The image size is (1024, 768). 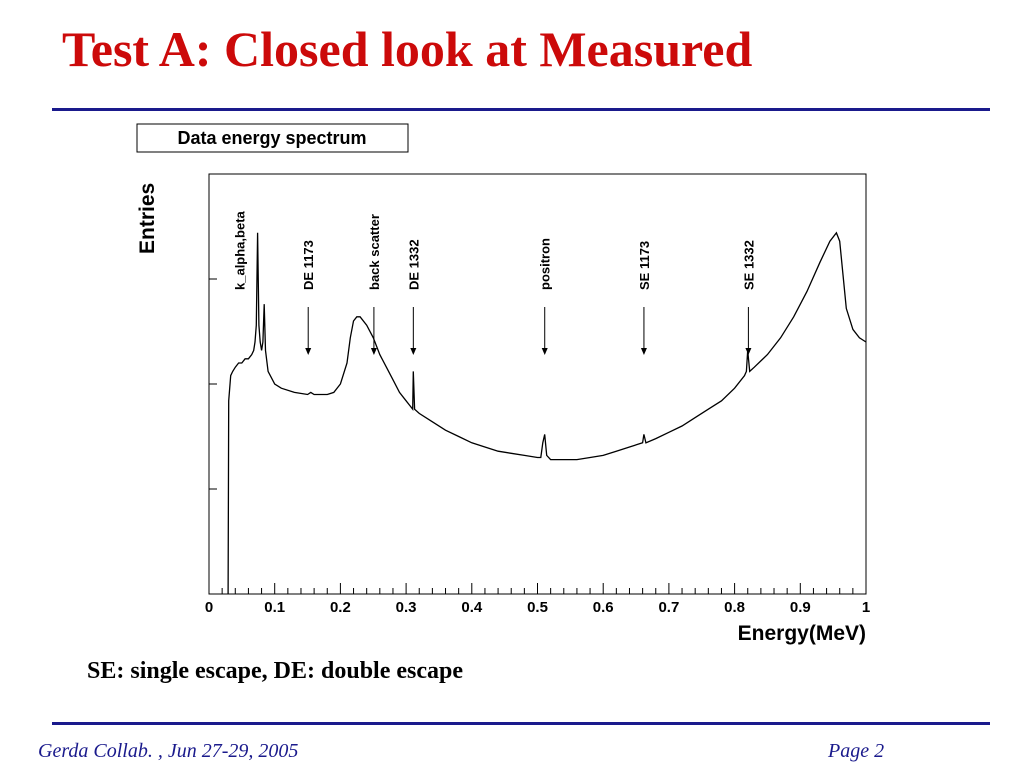 I want to click on annotation-positron: positron, so click(x=545, y=296).